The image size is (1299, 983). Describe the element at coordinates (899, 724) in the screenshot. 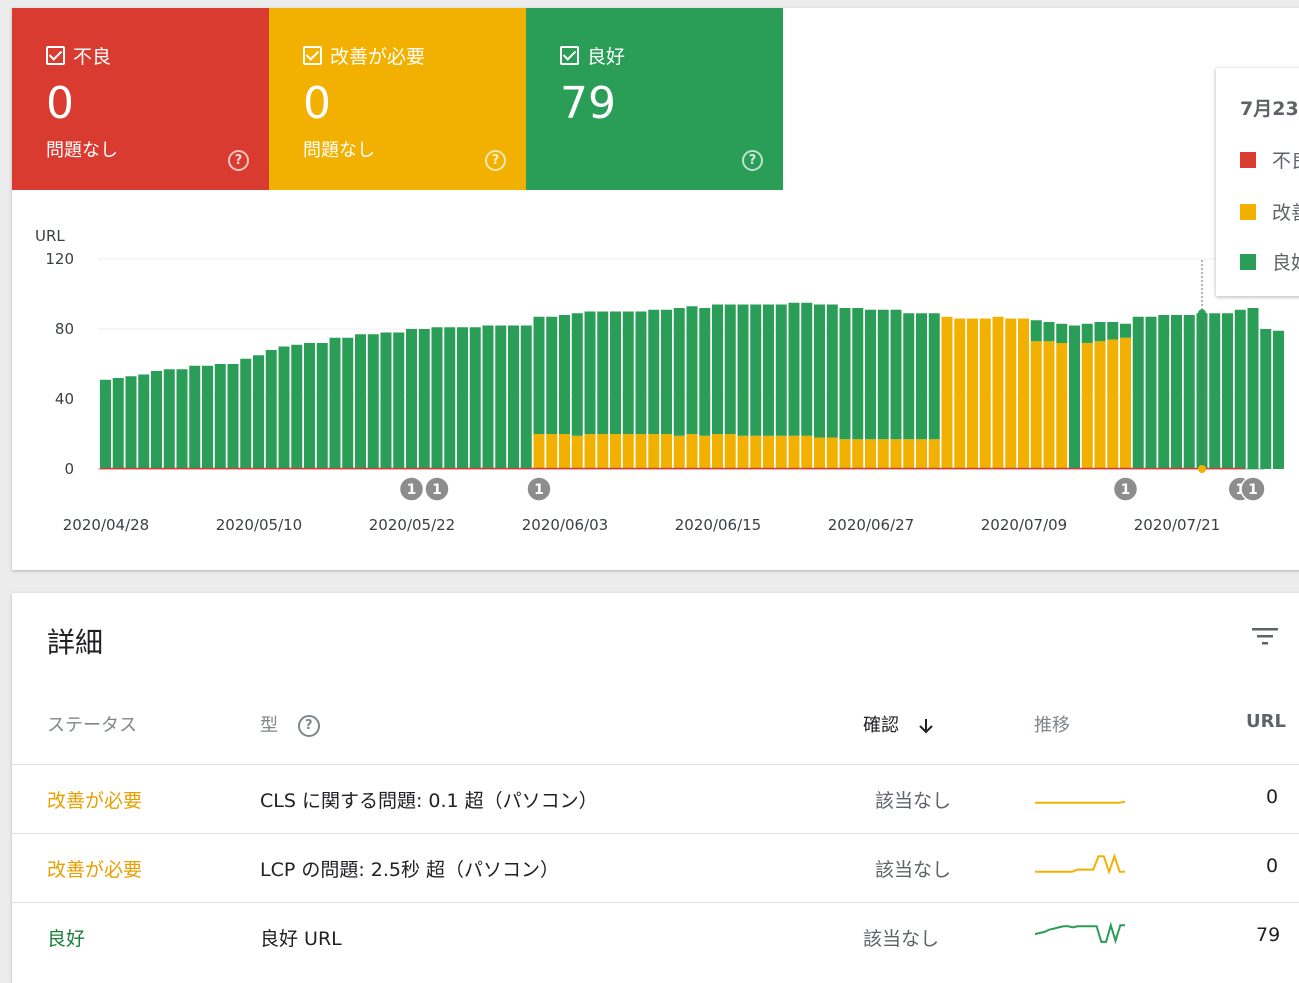

I see `header-validation: 確認` at that location.